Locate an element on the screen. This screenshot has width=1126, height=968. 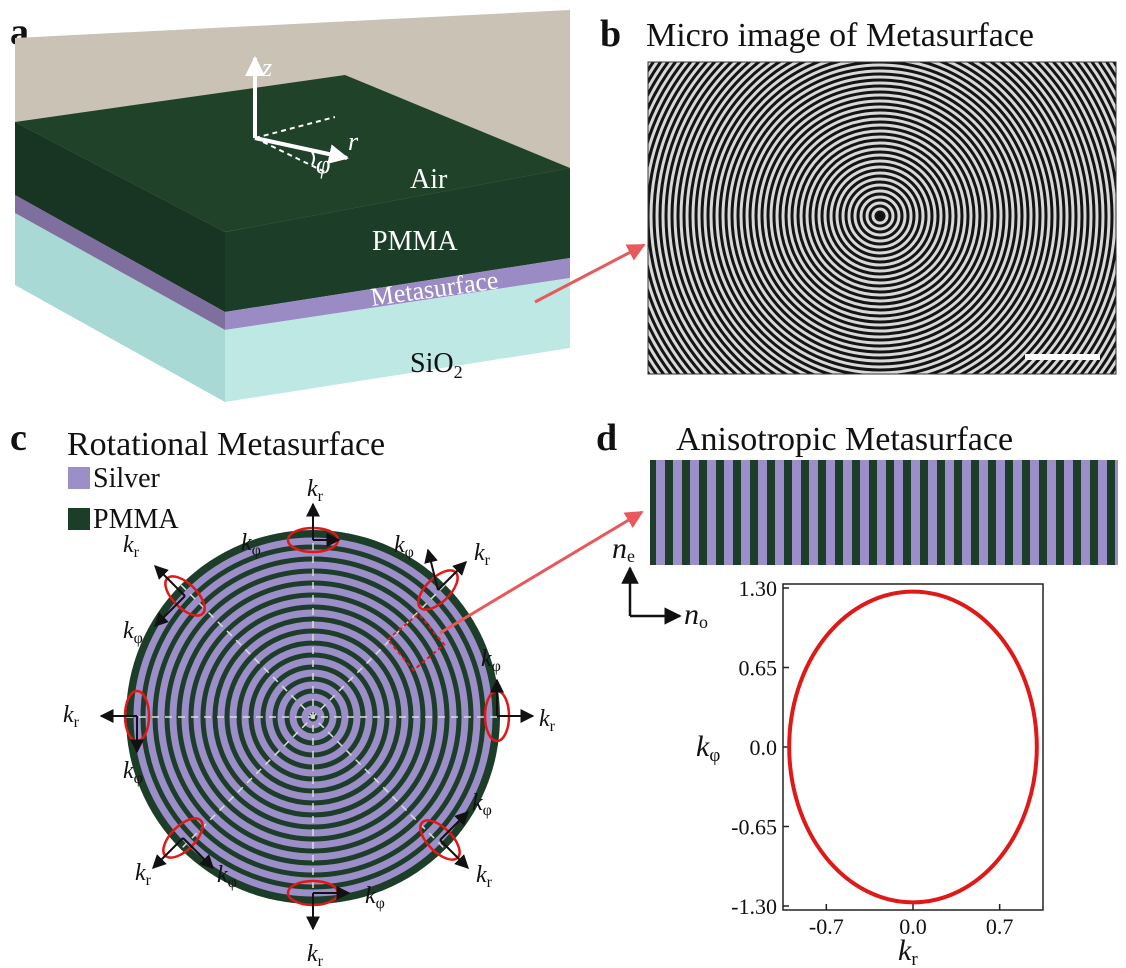
sio2-layer-left is located at coordinates (120, 307).